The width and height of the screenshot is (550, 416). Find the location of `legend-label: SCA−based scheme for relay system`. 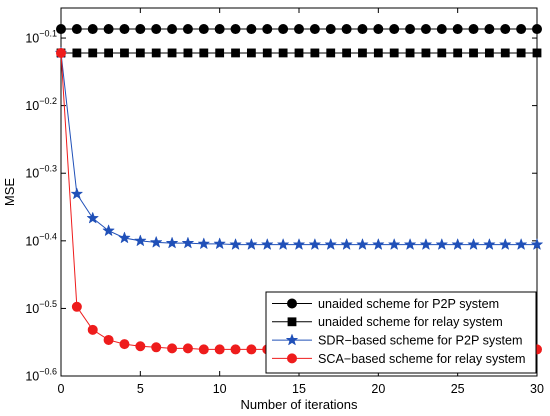

legend-label: SCA−based scheme for relay system is located at coordinates (422, 359).